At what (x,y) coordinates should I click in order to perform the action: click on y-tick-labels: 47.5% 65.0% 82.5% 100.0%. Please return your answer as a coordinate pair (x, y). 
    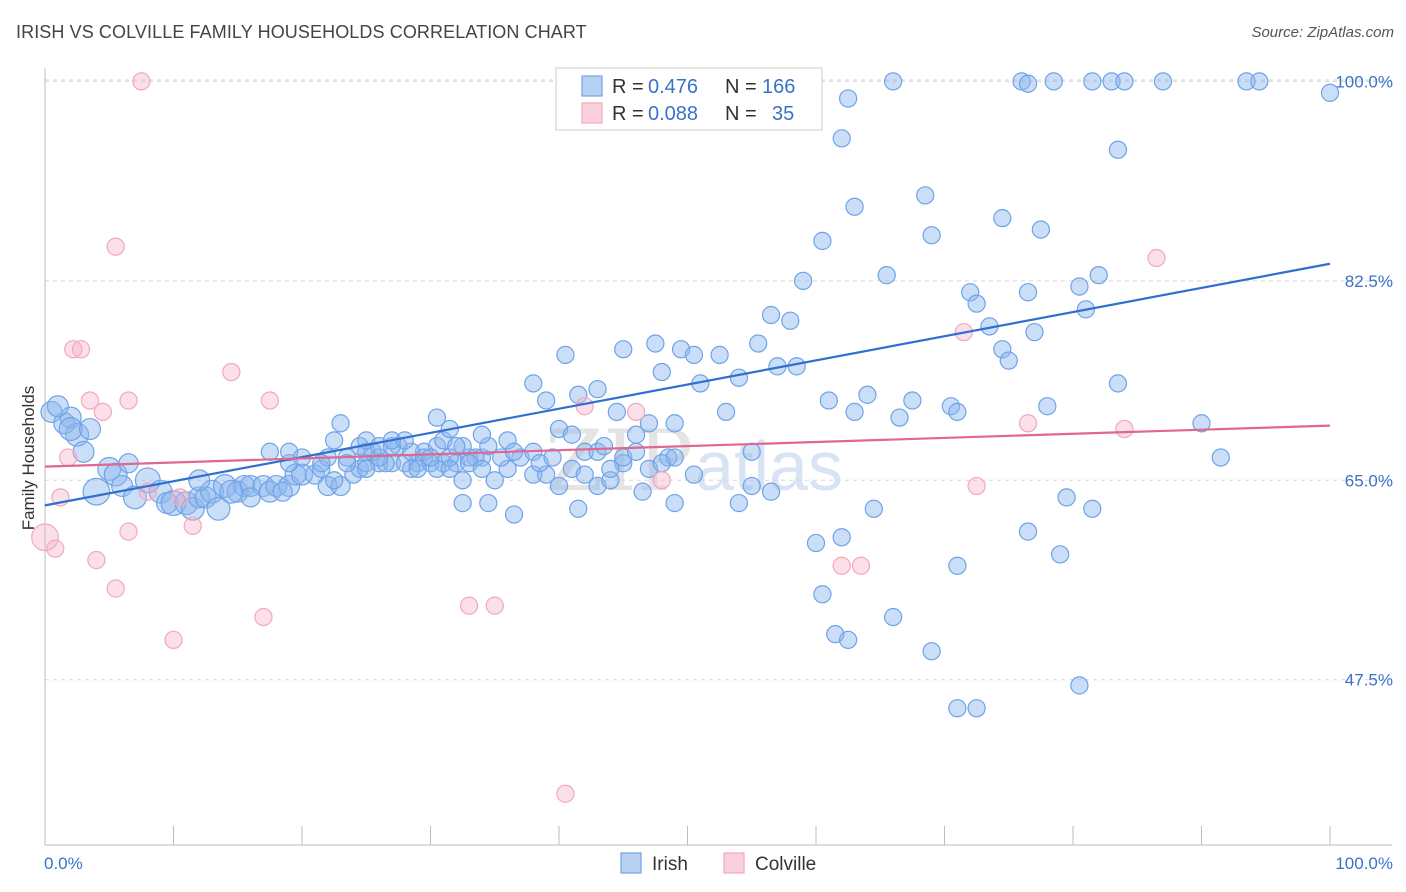
    Looking at the image, I should click on (1364, 380).